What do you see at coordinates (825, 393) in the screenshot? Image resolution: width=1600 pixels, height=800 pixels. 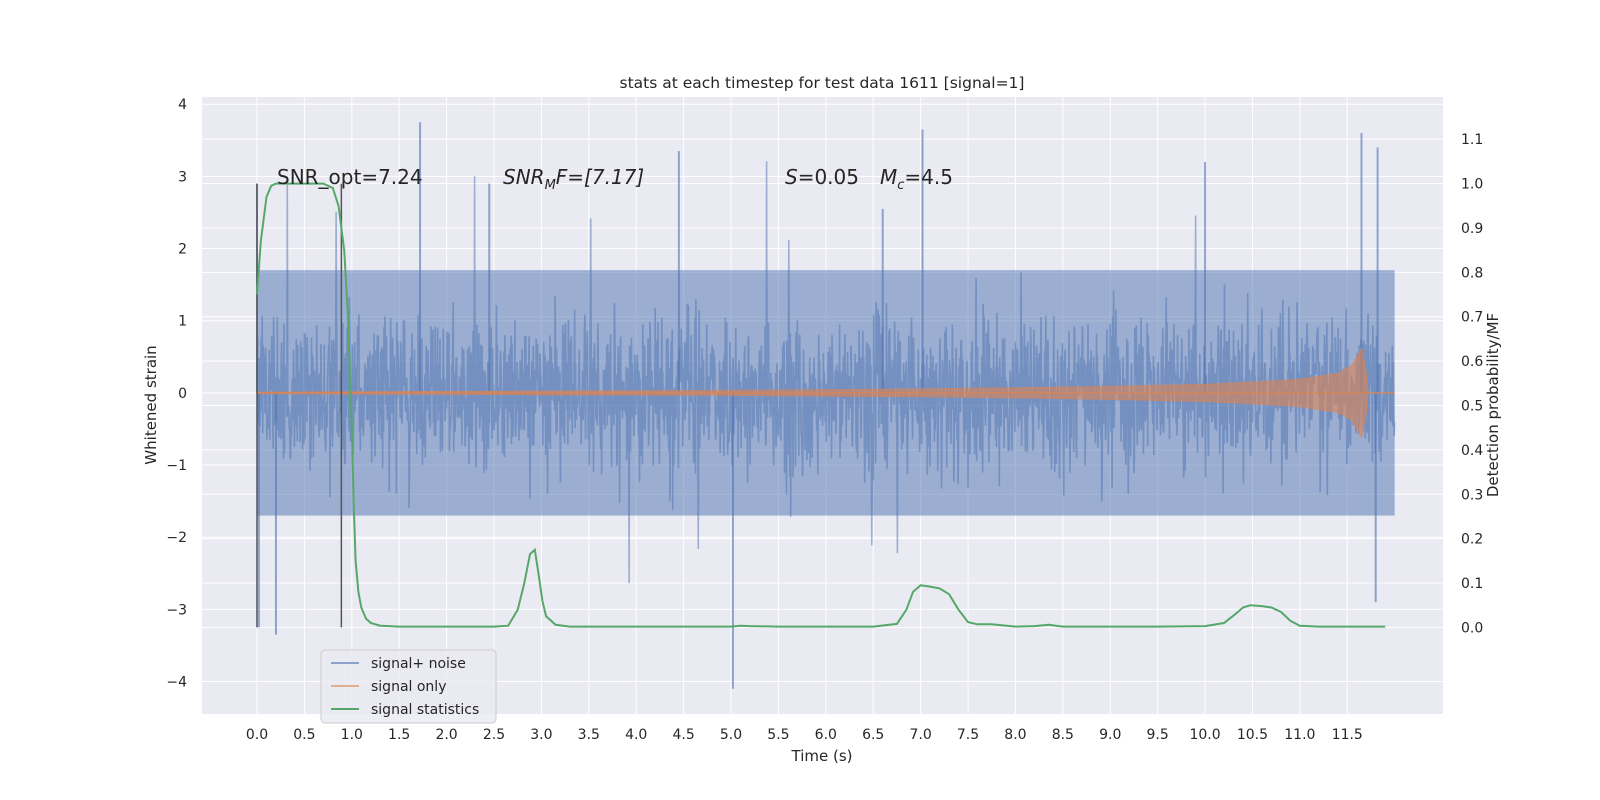 I see `signal-only-series` at bounding box center [825, 393].